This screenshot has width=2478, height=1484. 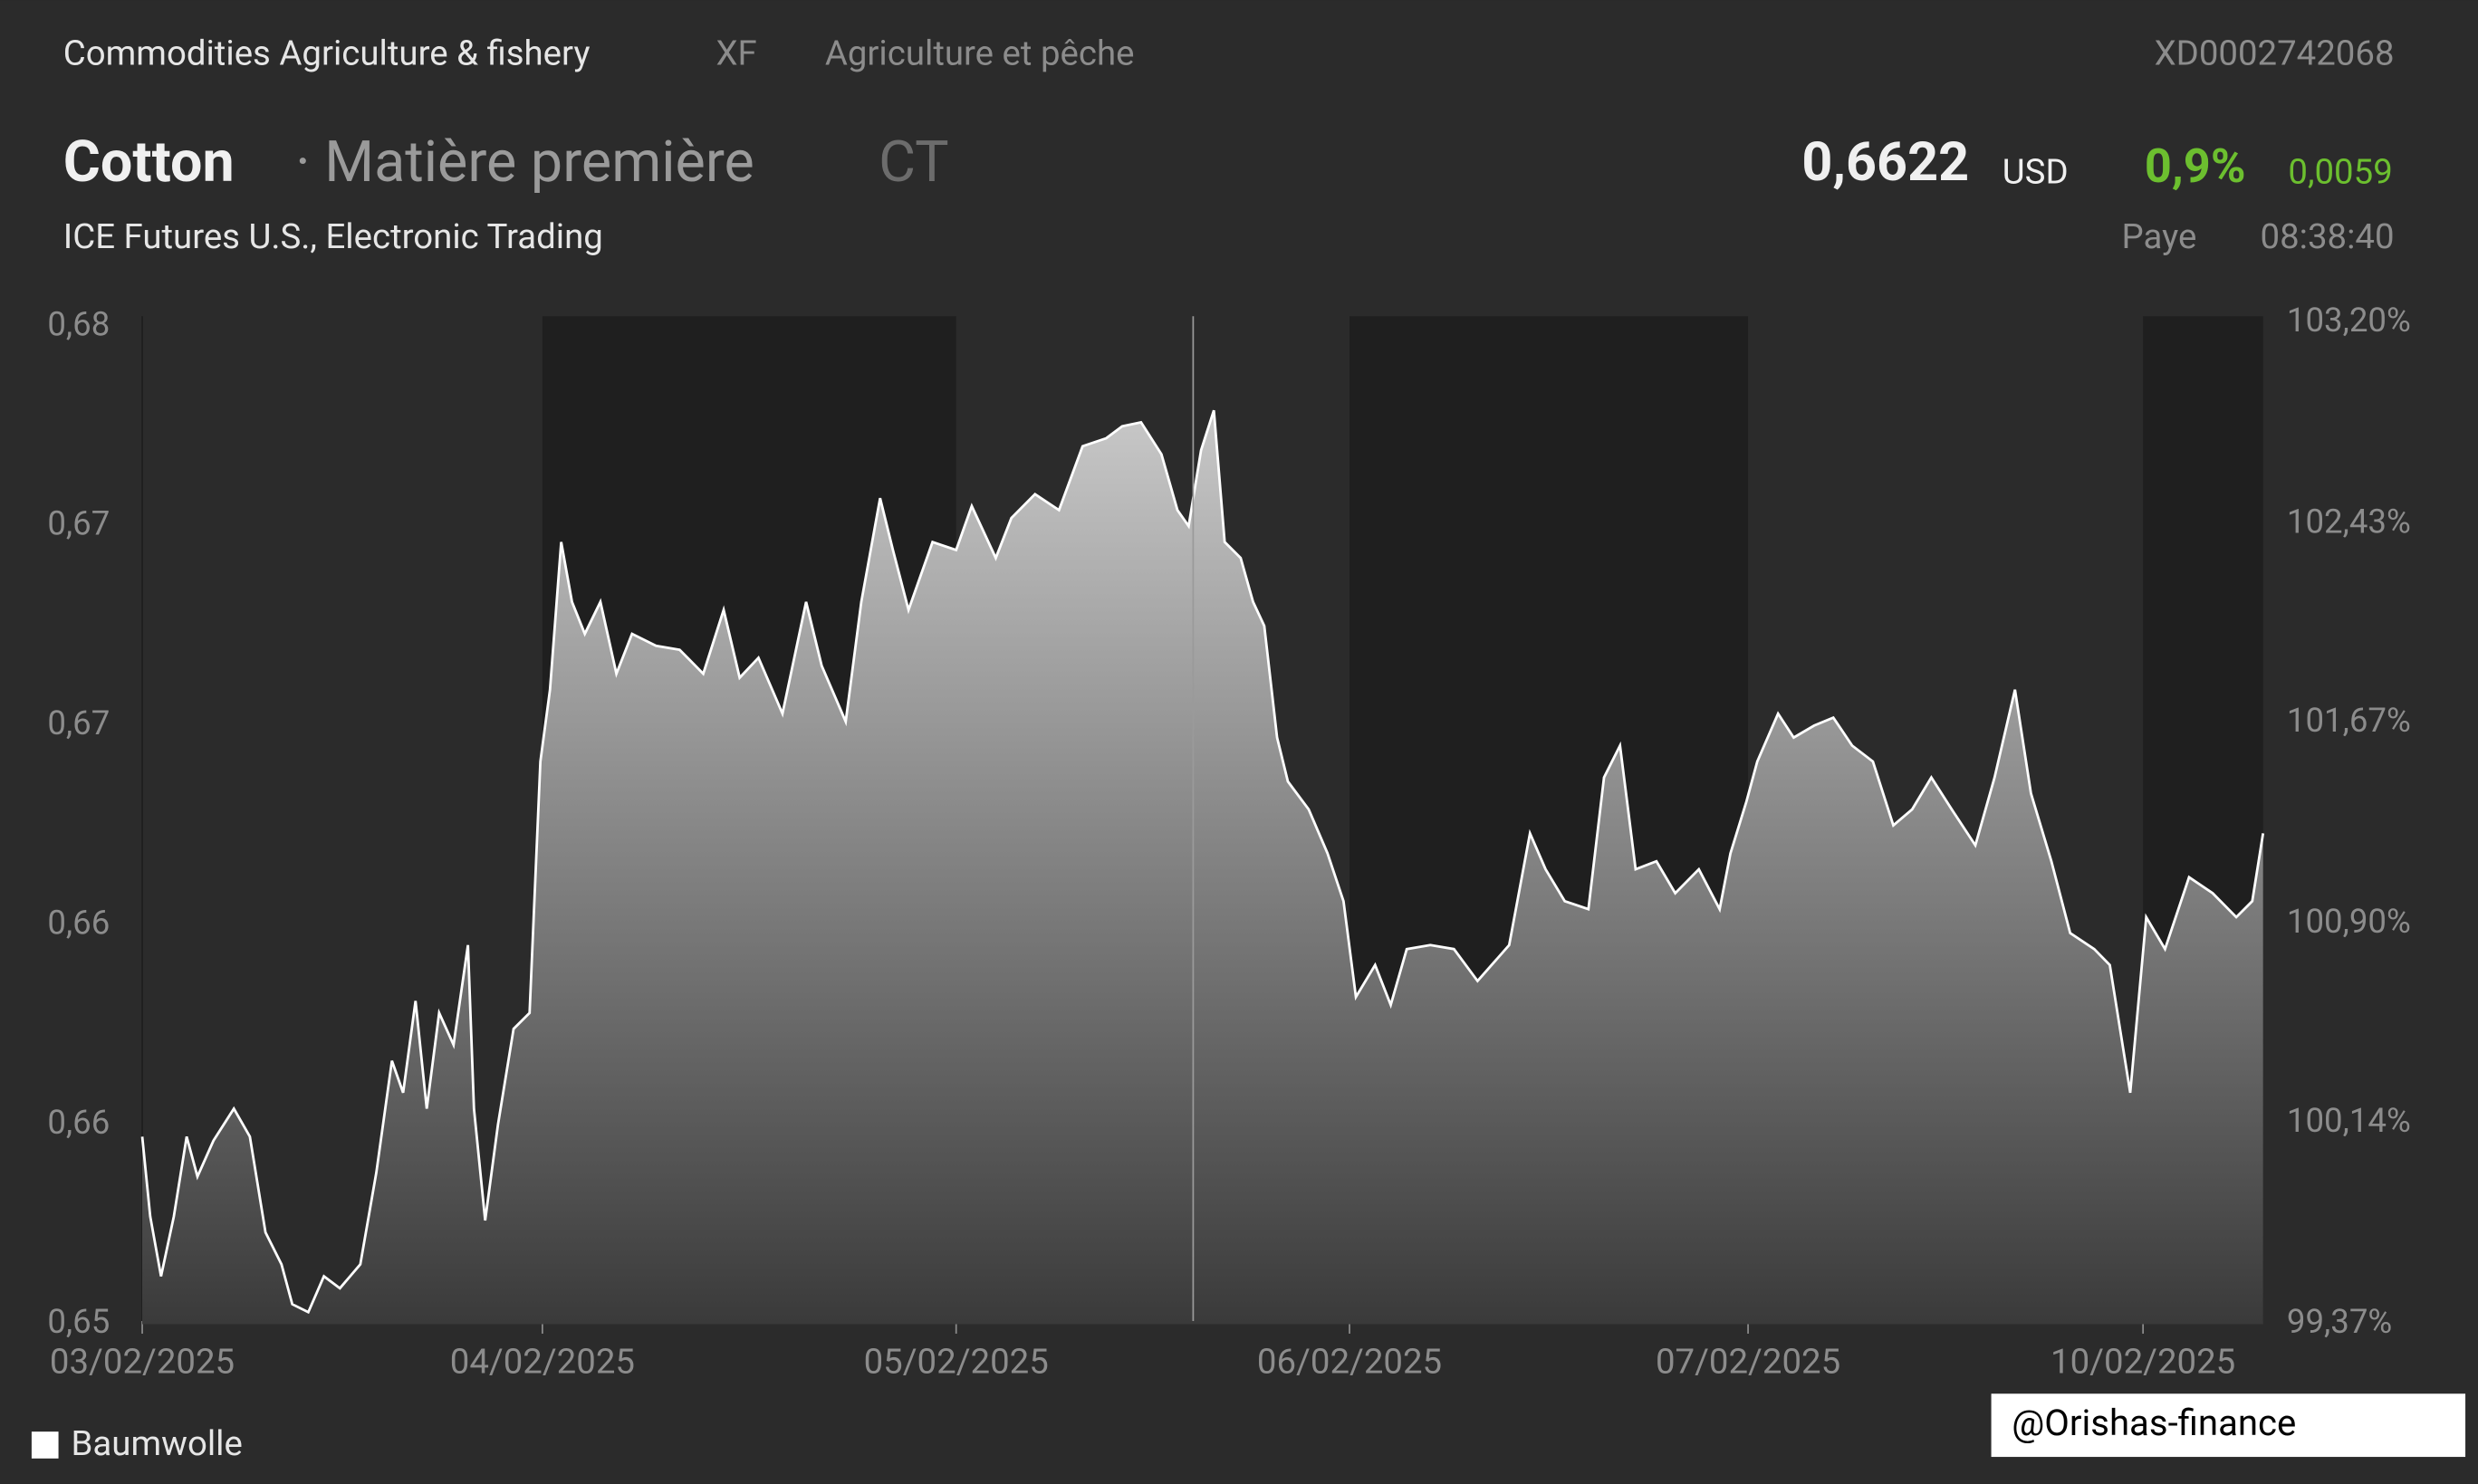 I want to click on isin: XD0002742068, so click(x=2275, y=53).